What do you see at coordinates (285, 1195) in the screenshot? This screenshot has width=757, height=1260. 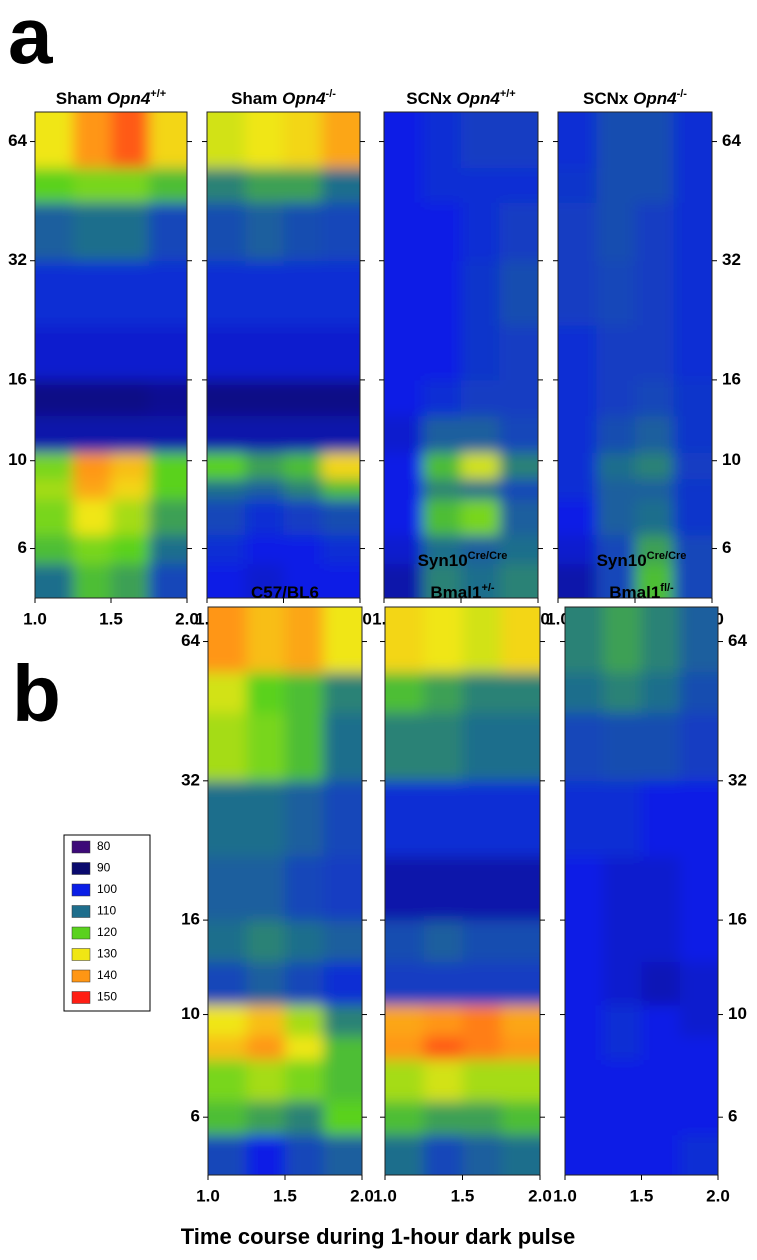 I see `x-tick-label: 1.5` at bounding box center [285, 1195].